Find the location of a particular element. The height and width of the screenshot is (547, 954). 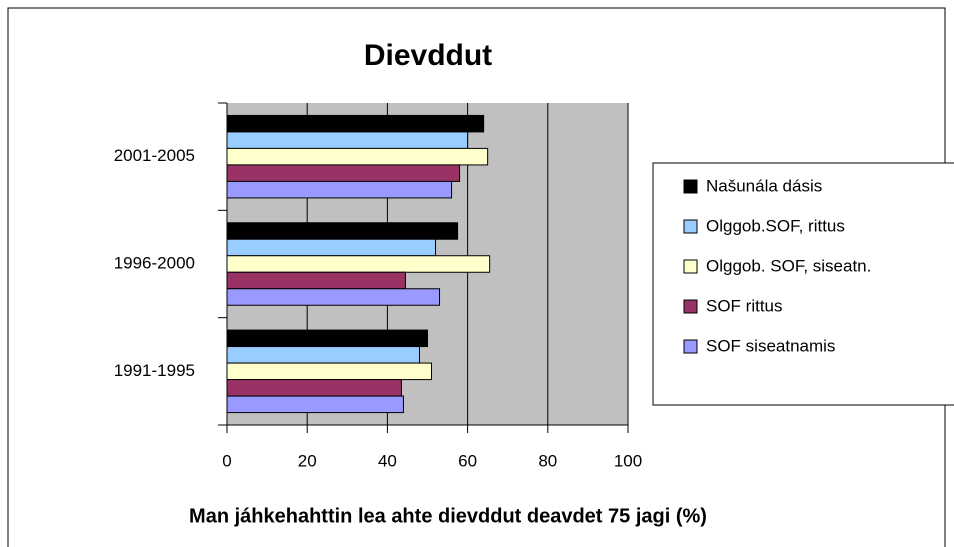

legend-box is located at coordinates (803, 284).